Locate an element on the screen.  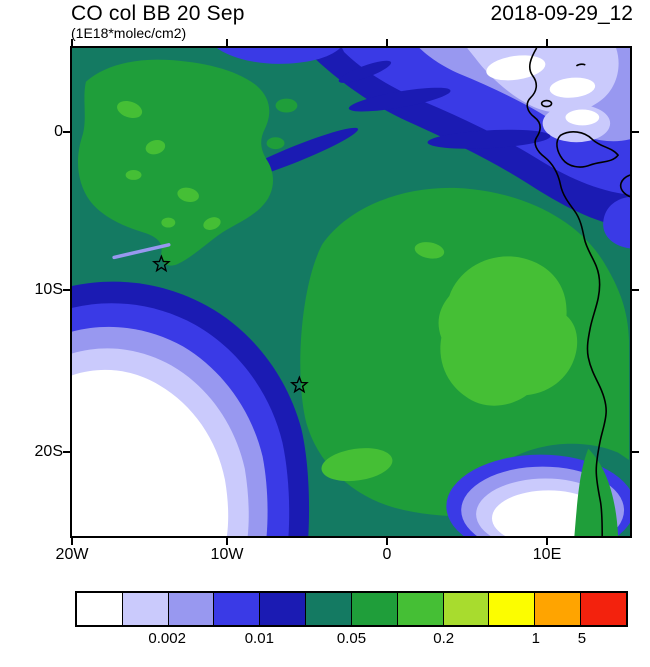
x-axis-label-10e: 10E is located at coordinates (547, 554).